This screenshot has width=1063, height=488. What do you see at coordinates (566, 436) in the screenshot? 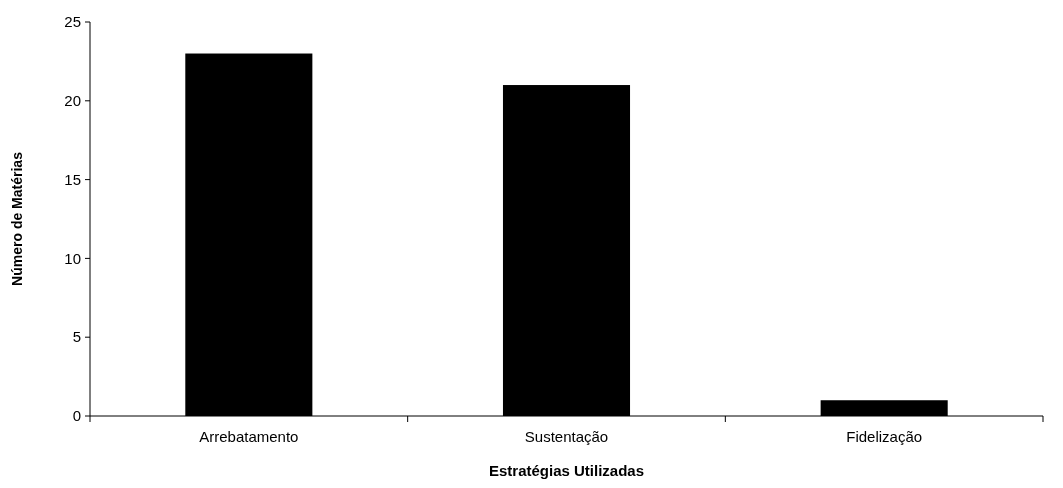
I see `x-tick-label: Sustentação` at bounding box center [566, 436].